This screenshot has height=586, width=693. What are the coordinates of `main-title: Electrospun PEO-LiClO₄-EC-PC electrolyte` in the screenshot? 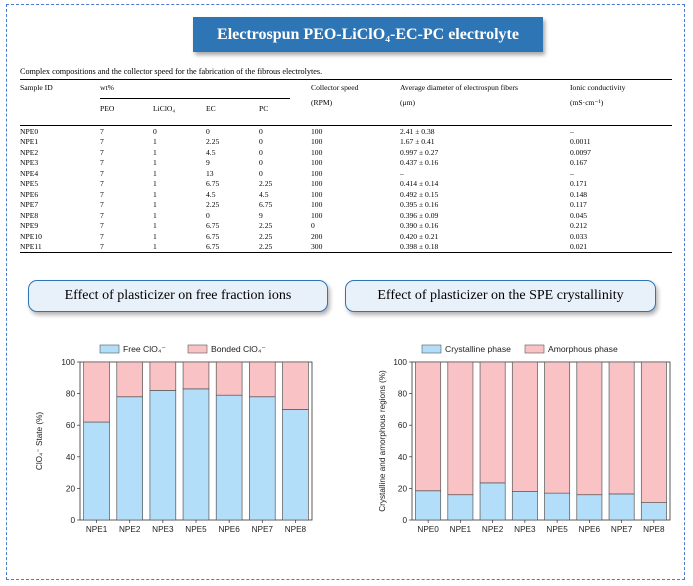 It's located at (368, 34).